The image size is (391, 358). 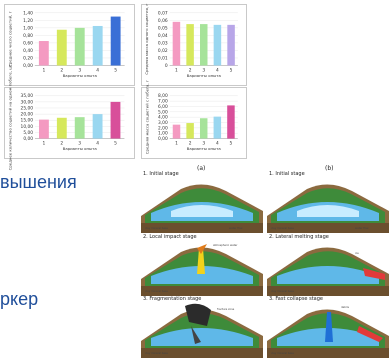 I want to click on stage-a1-title: 1. Initial stage, so click(x=161, y=174).